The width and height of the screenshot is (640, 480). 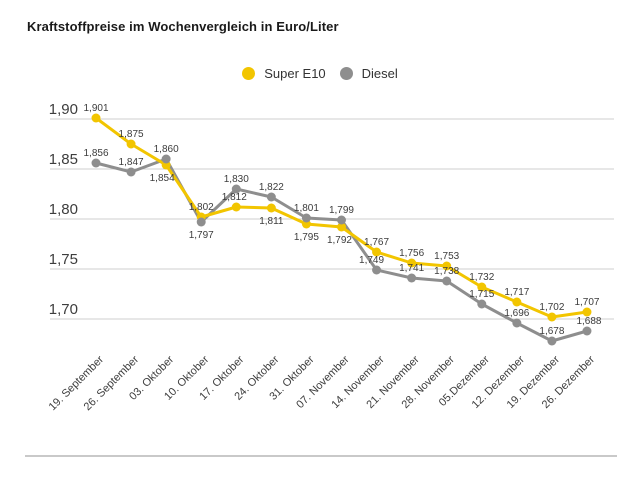 What do you see at coordinates (201, 207) in the screenshot?
I see `data-point-label-super-e10: 1,802` at bounding box center [201, 207].